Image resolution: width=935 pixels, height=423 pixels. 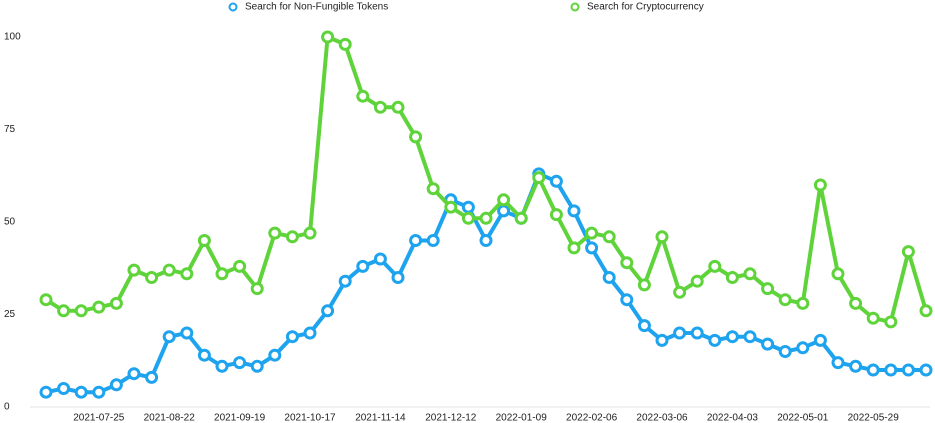 What do you see at coordinates (575, 7) in the screenshot?
I see `legend-marker` at bounding box center [575, 7].